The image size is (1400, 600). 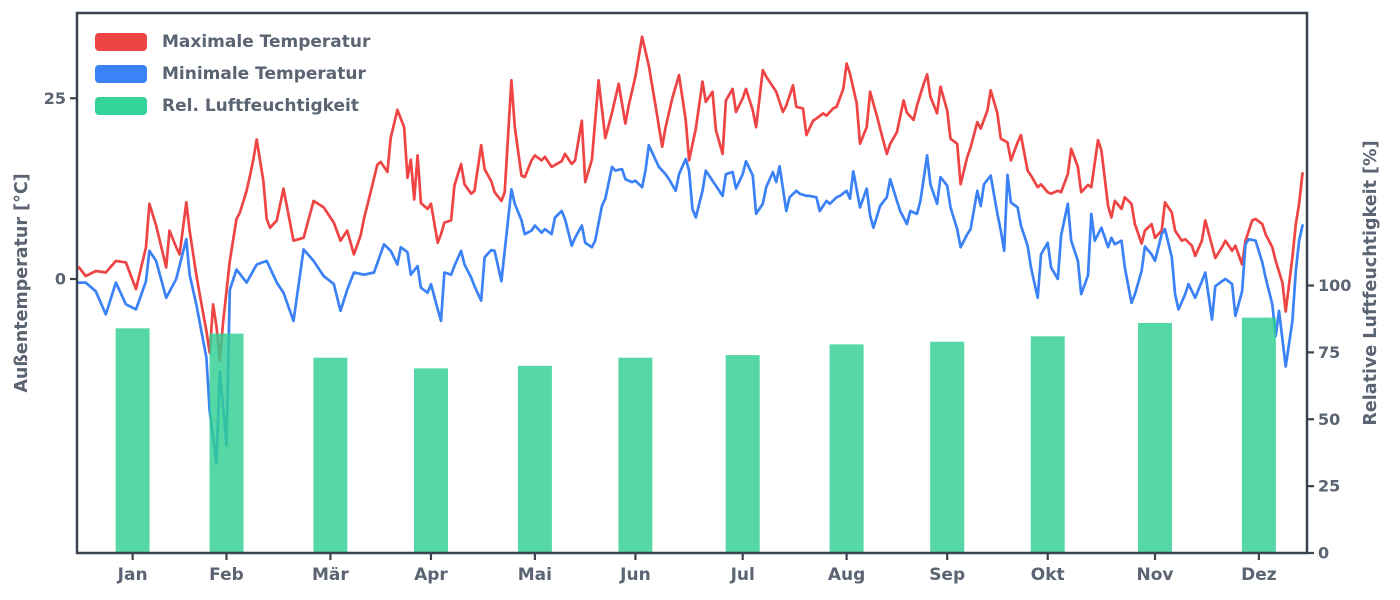 I want to click on humidity-tick-label: 100, so click(x=1334, y=285).